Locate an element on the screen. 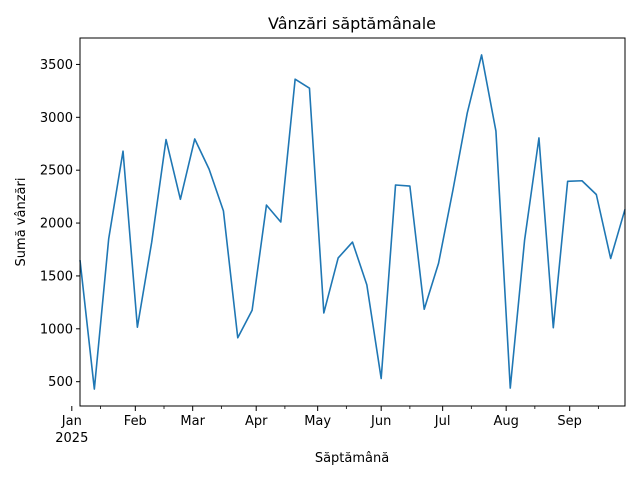 This screenshot has width=640, height=480. x-tick-label: May is located at coordinates (317, 421).